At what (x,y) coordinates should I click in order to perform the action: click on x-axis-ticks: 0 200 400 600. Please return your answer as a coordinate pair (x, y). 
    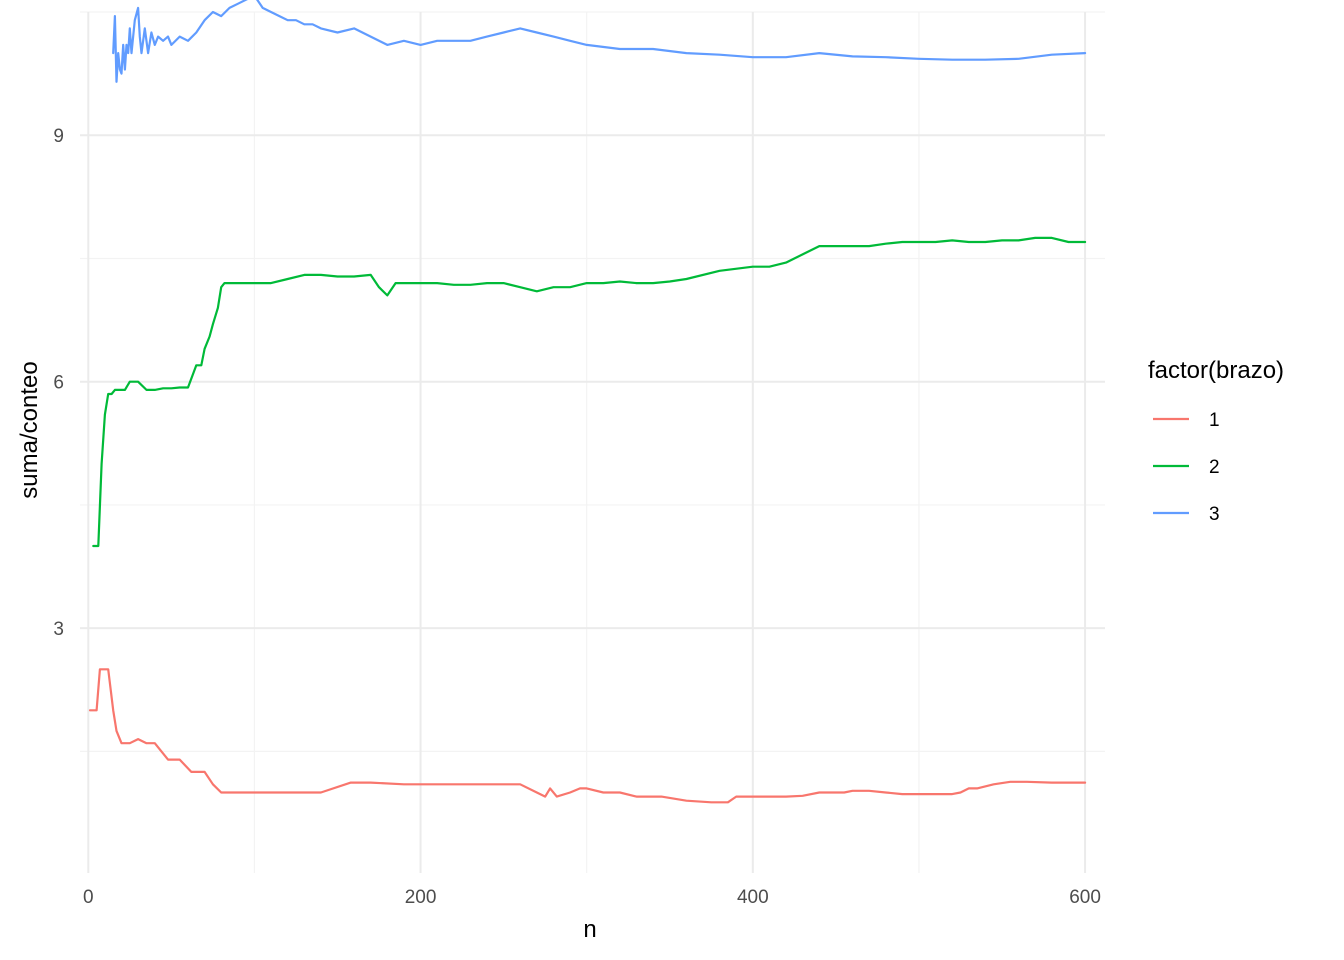
    Looking at the image, I should click on (592, 897).